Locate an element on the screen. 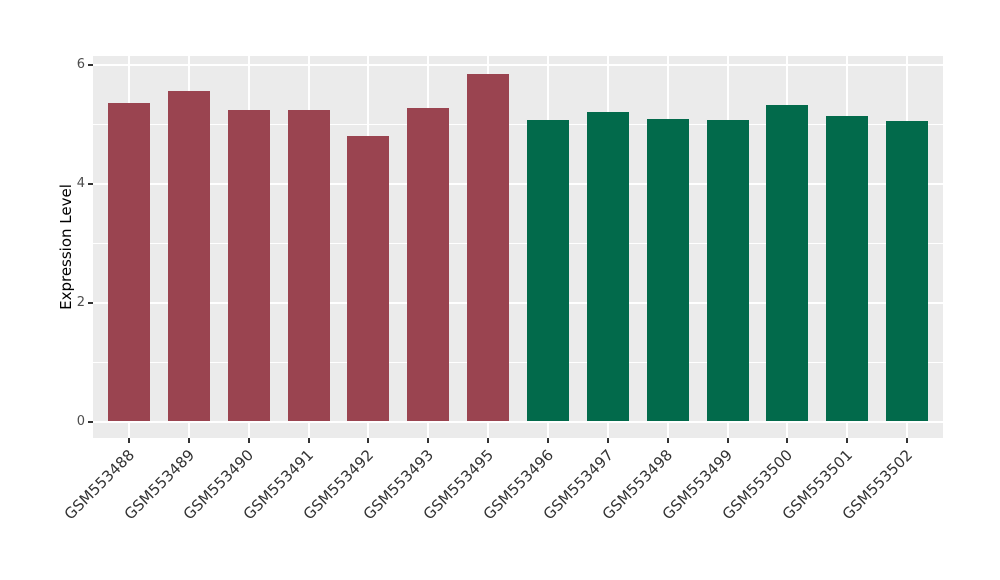  bar-GSM553497 is located at coordinates (607, 266).